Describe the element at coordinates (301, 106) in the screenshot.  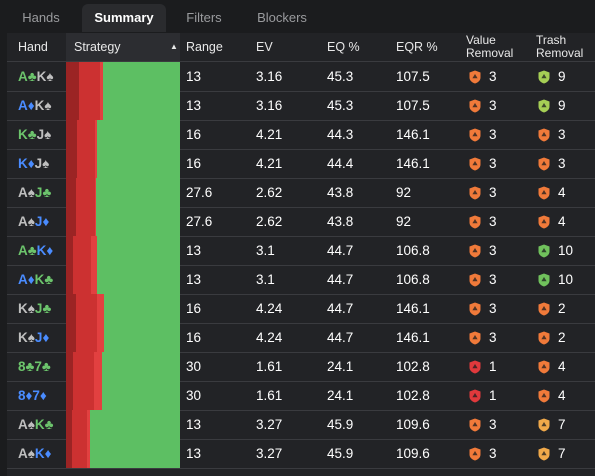
I see `table-row: A♦K♠ 13 3.16 45.3 107.5 3 9` at that location.